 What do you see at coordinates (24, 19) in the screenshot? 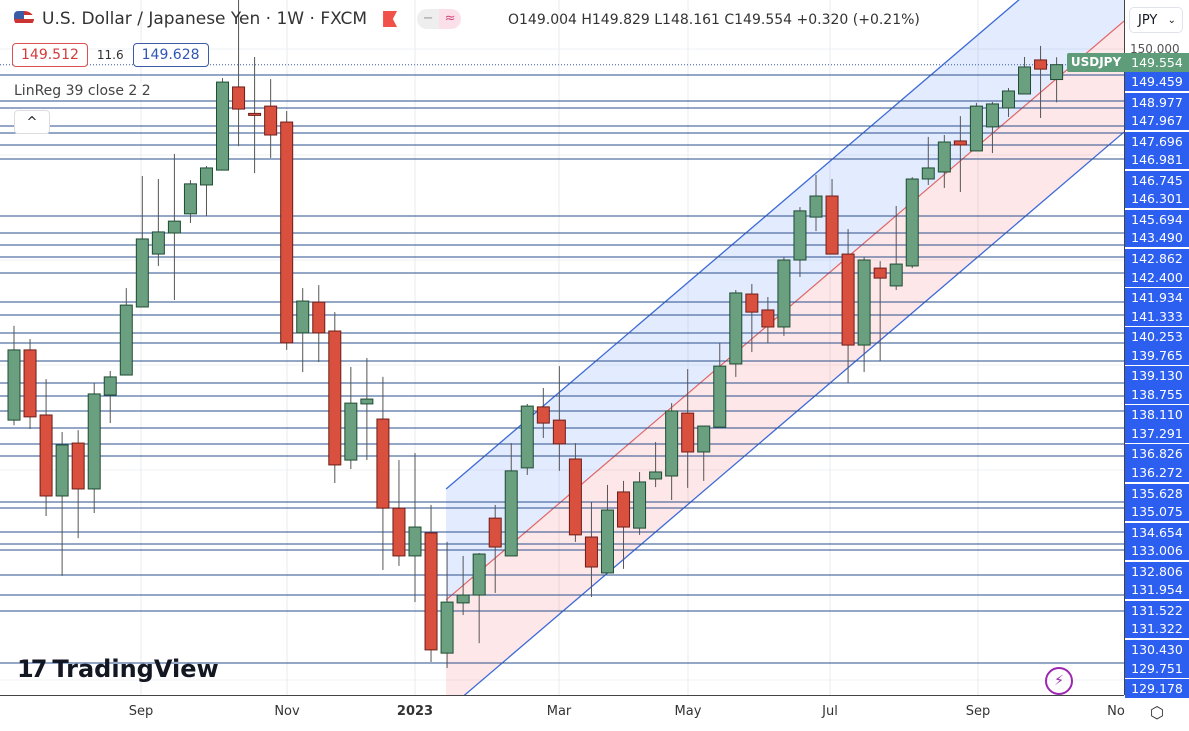
I see `usd-jpy-flag-icon` at bounding box center [24, 19].